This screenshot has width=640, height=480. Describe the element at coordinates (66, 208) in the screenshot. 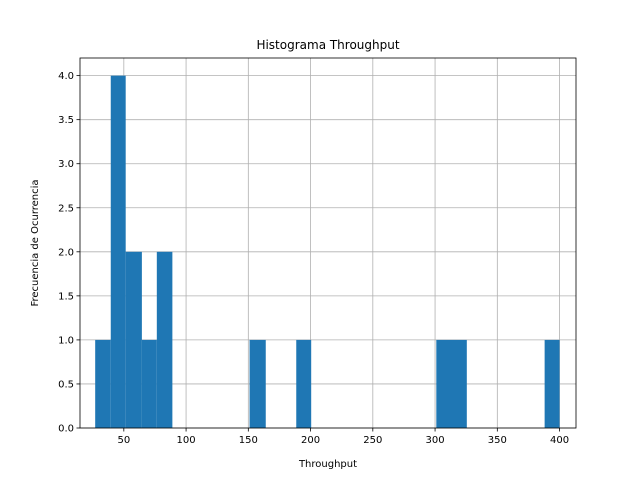

I see `y-tick-label: 2.5` at that location.